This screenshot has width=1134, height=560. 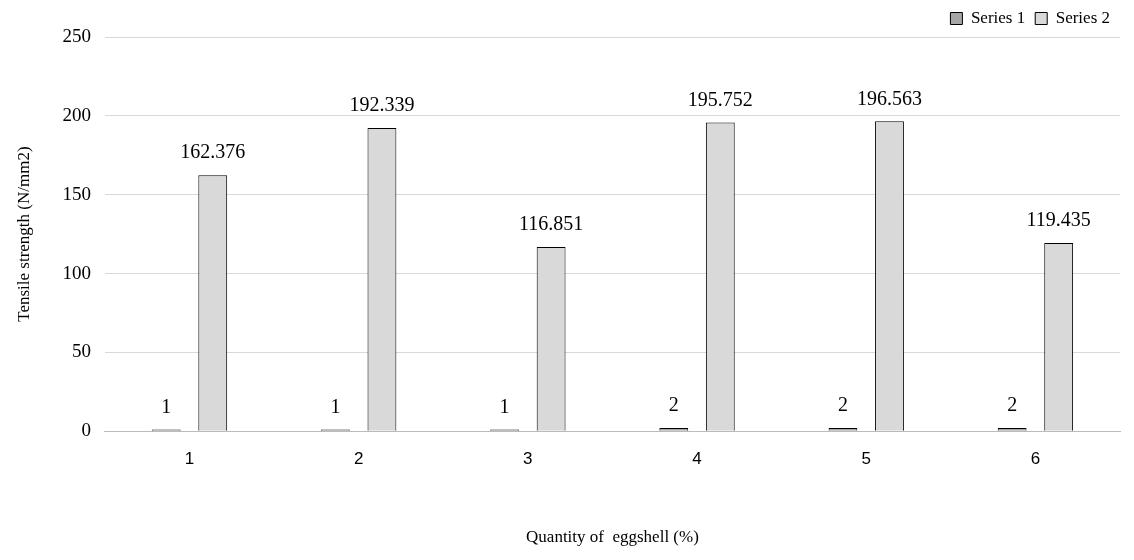 What do you see at coordinates (86, 430) in the screenshot?
I see `y-tick-label: 0` at bounding box center [86, 430].